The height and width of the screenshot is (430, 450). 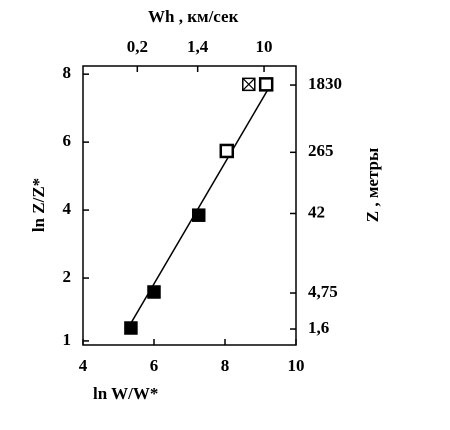 I want to click on y-tick-label: 1, so click(x=67, y=339).